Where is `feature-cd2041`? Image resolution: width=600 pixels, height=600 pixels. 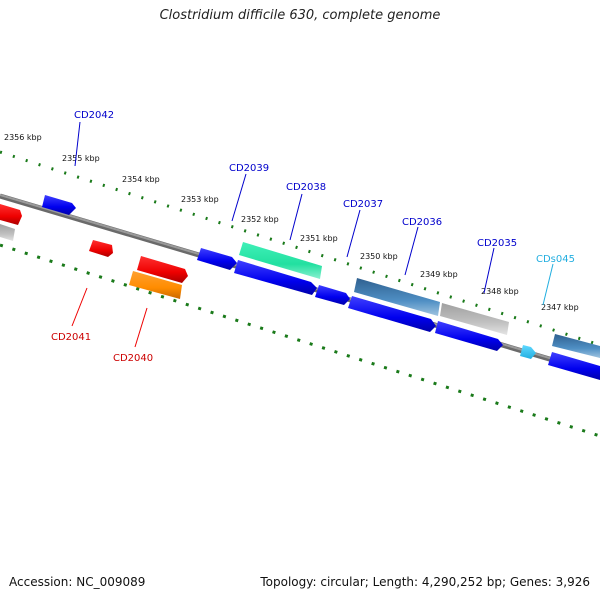 feature-cd2041 is located at coordinates (101, 248).